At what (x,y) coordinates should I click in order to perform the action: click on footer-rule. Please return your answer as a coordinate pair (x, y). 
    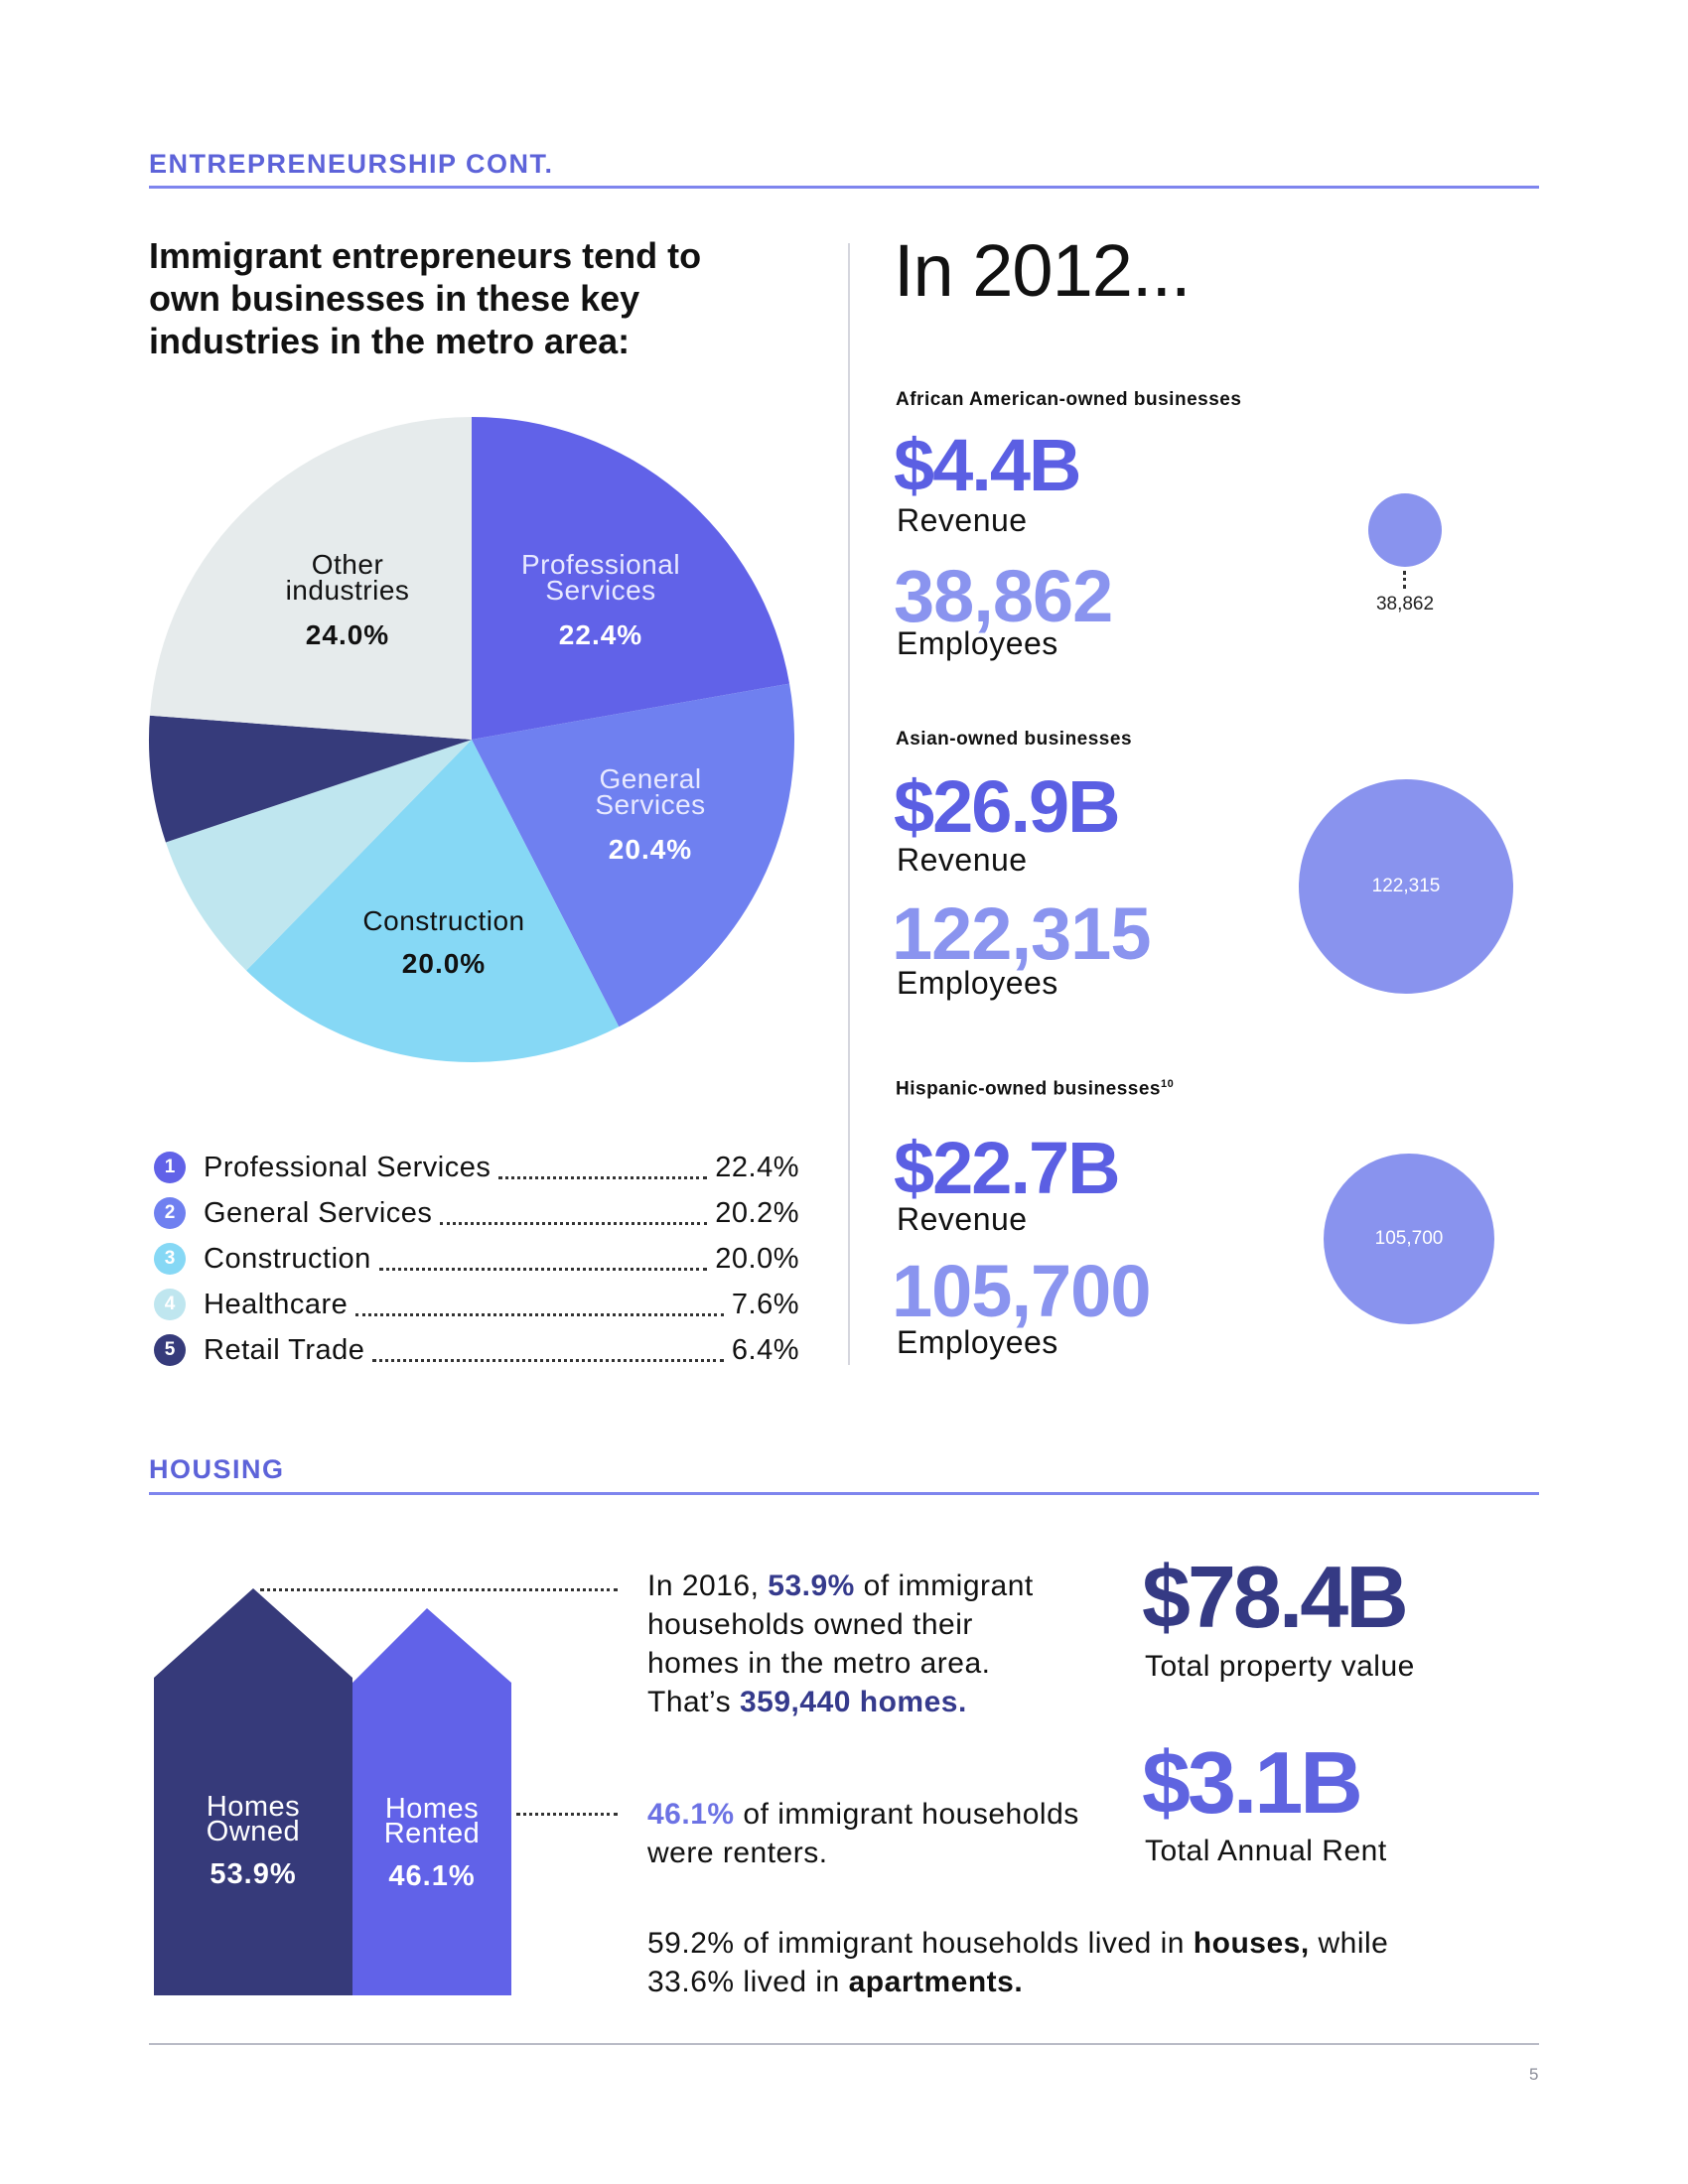
    Looking at the image, I should click on (844, 2044).